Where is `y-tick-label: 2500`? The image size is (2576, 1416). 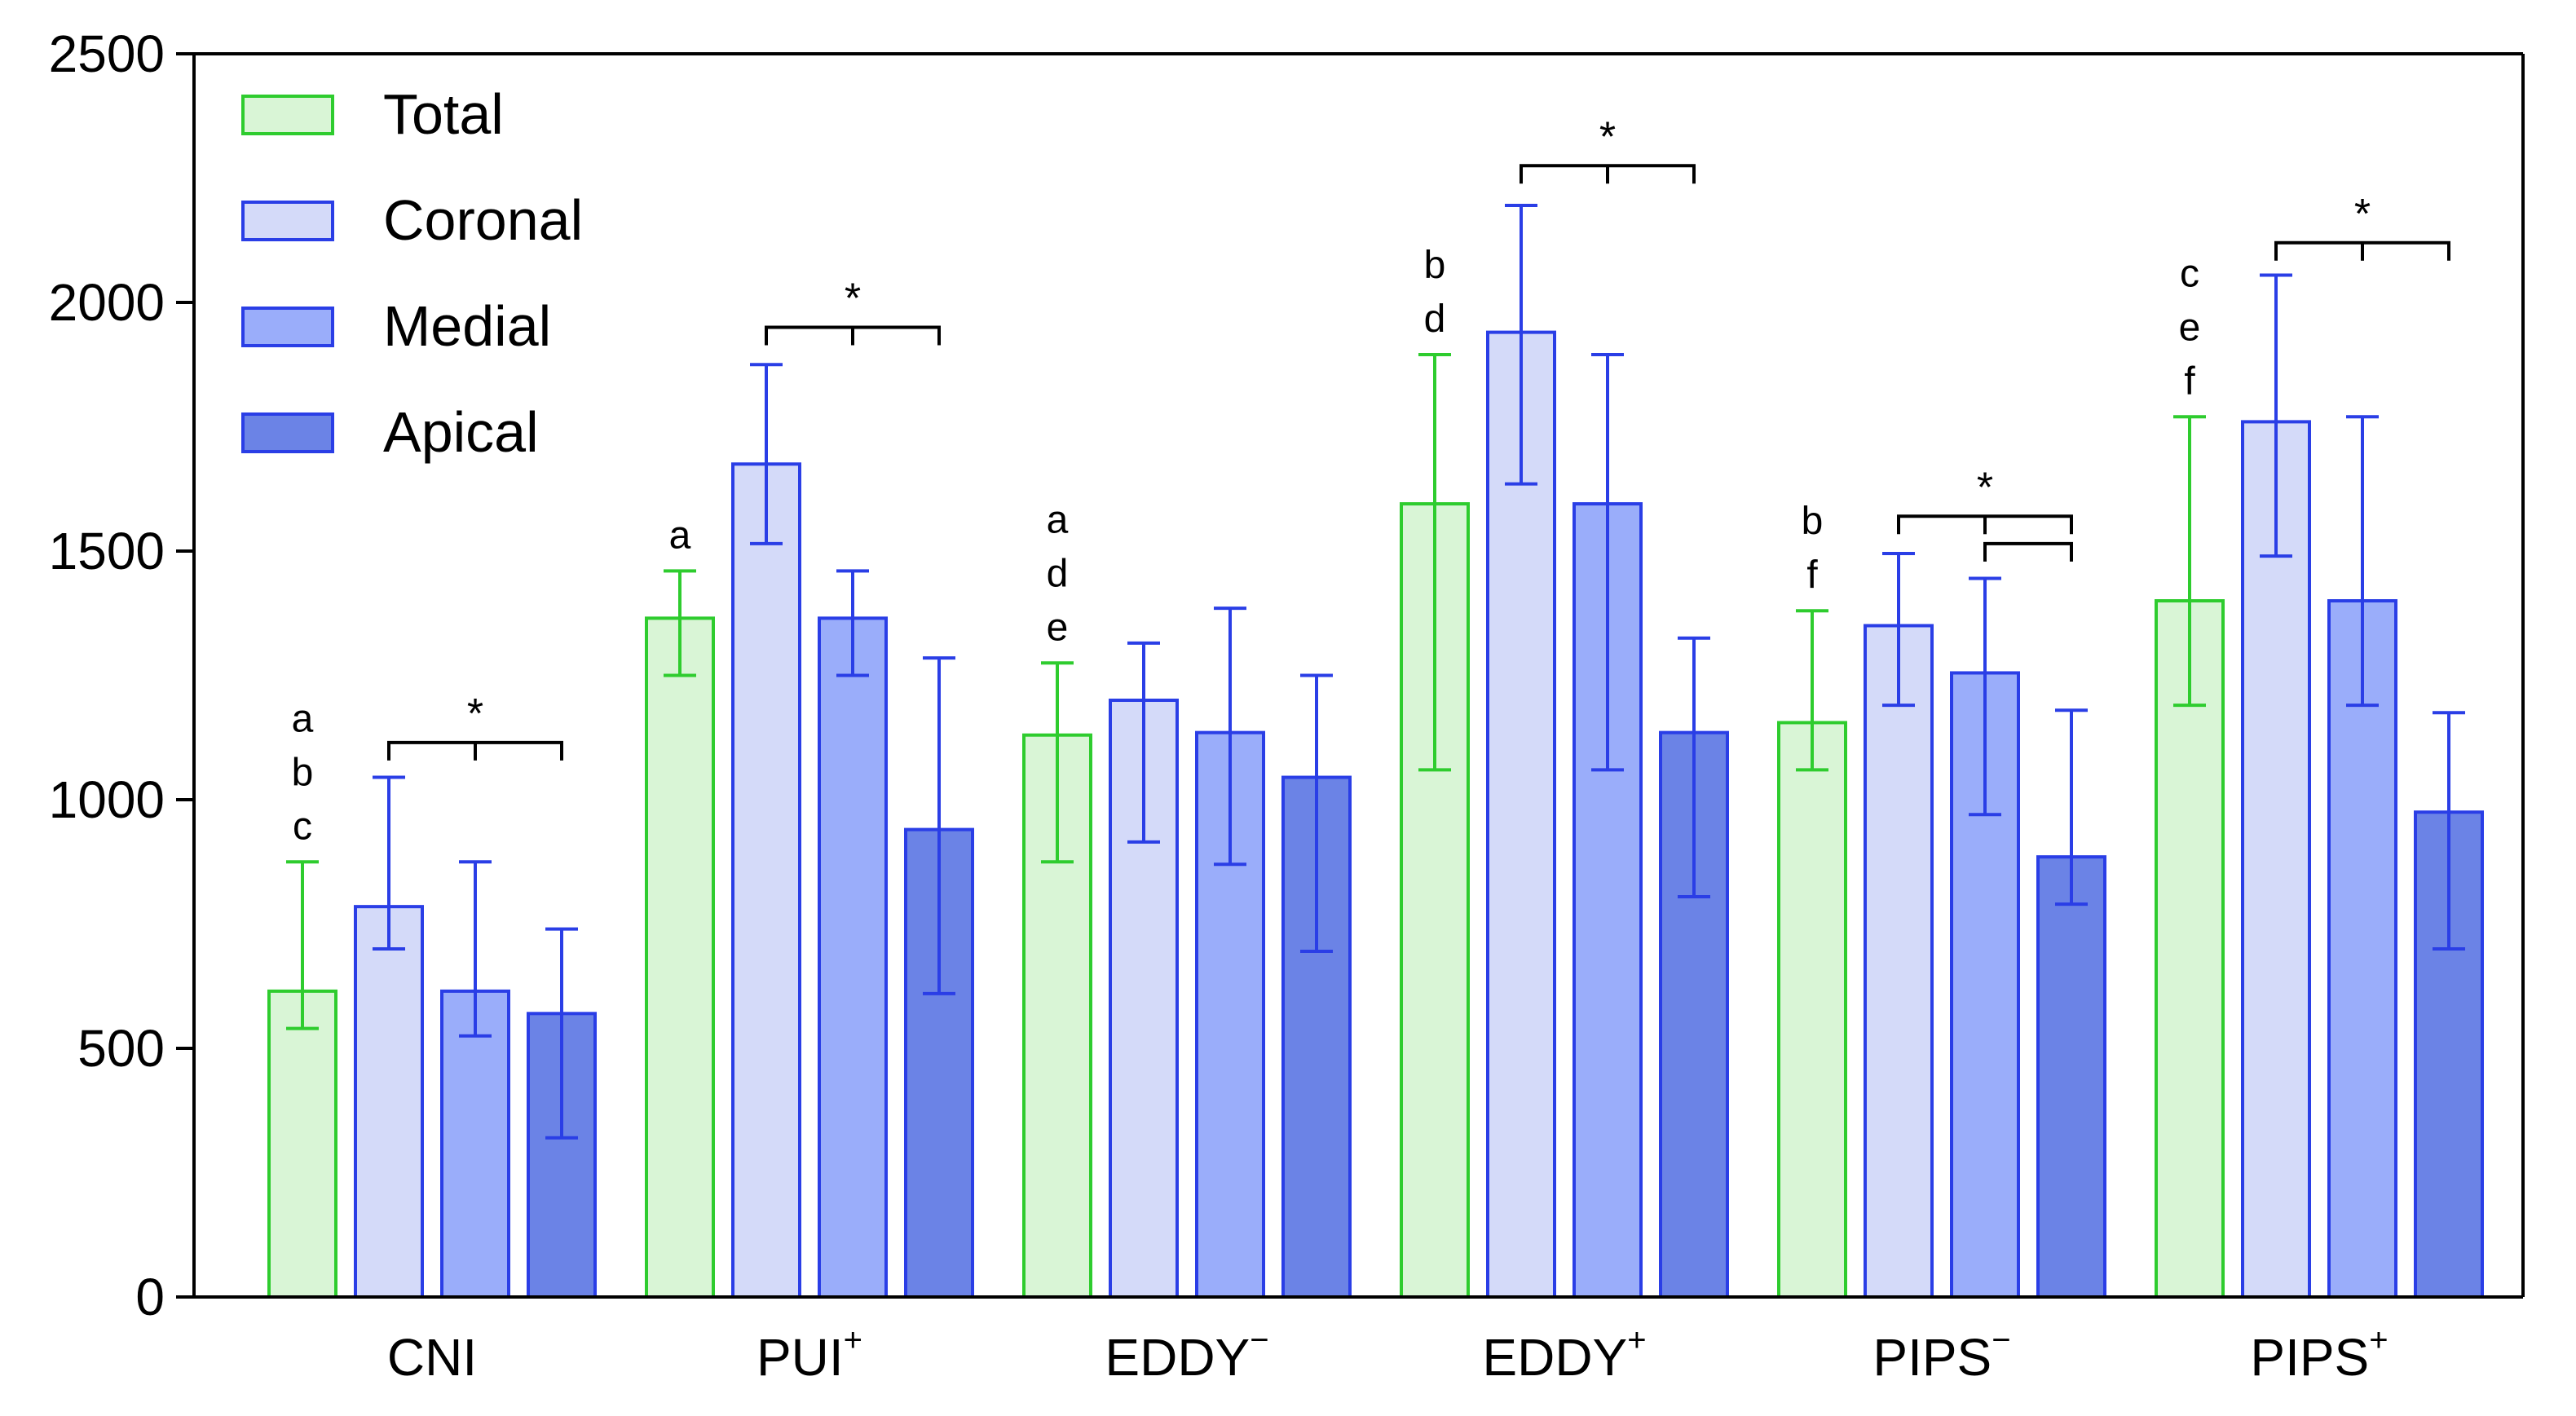
y-tick-label: 2500 is located at coordinates (107, 53).